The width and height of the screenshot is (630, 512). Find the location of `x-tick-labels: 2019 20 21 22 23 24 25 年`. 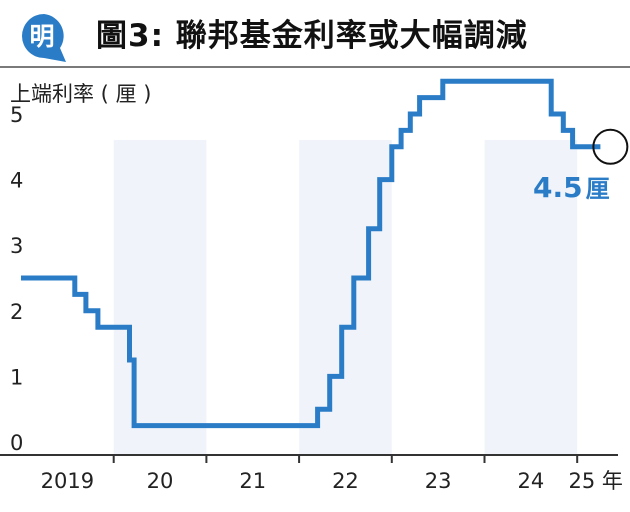

x-tick-labels: 2019 20 21 22 23 24 25 年 is located at coordinates (332, 481).